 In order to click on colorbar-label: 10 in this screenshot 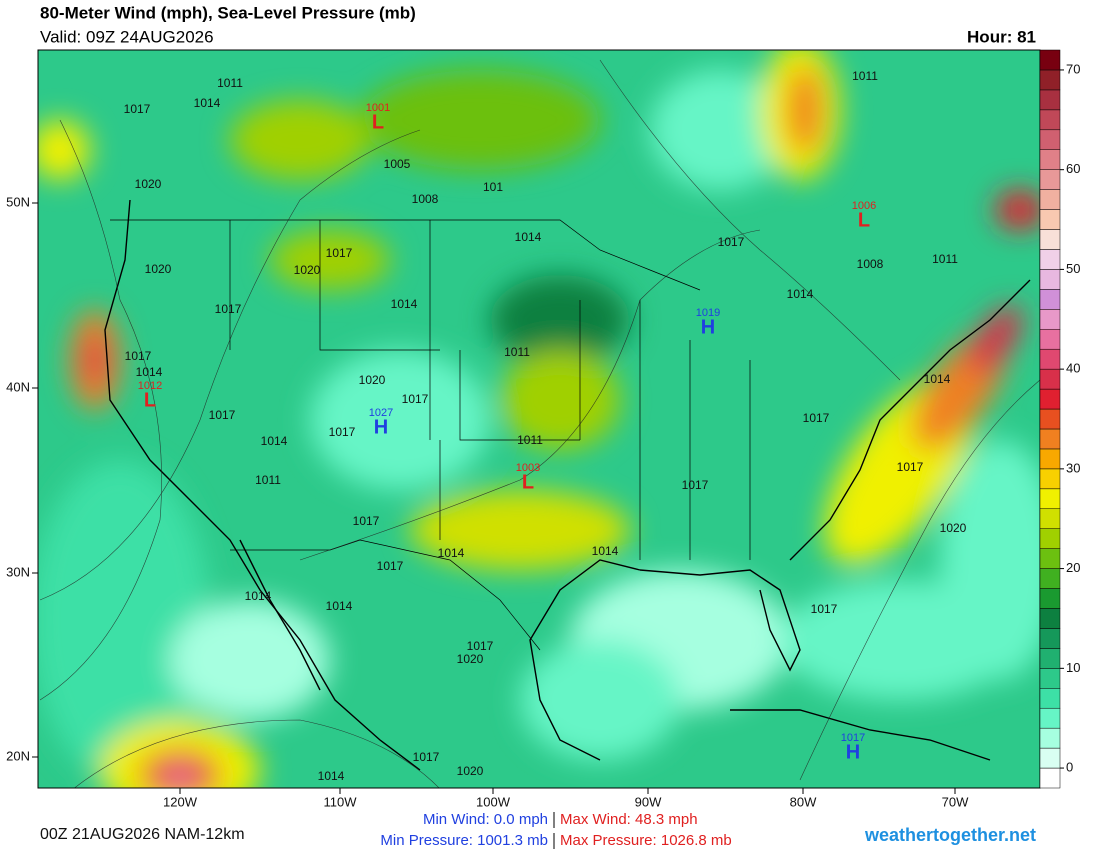, I will do `click(1073, 667)`.